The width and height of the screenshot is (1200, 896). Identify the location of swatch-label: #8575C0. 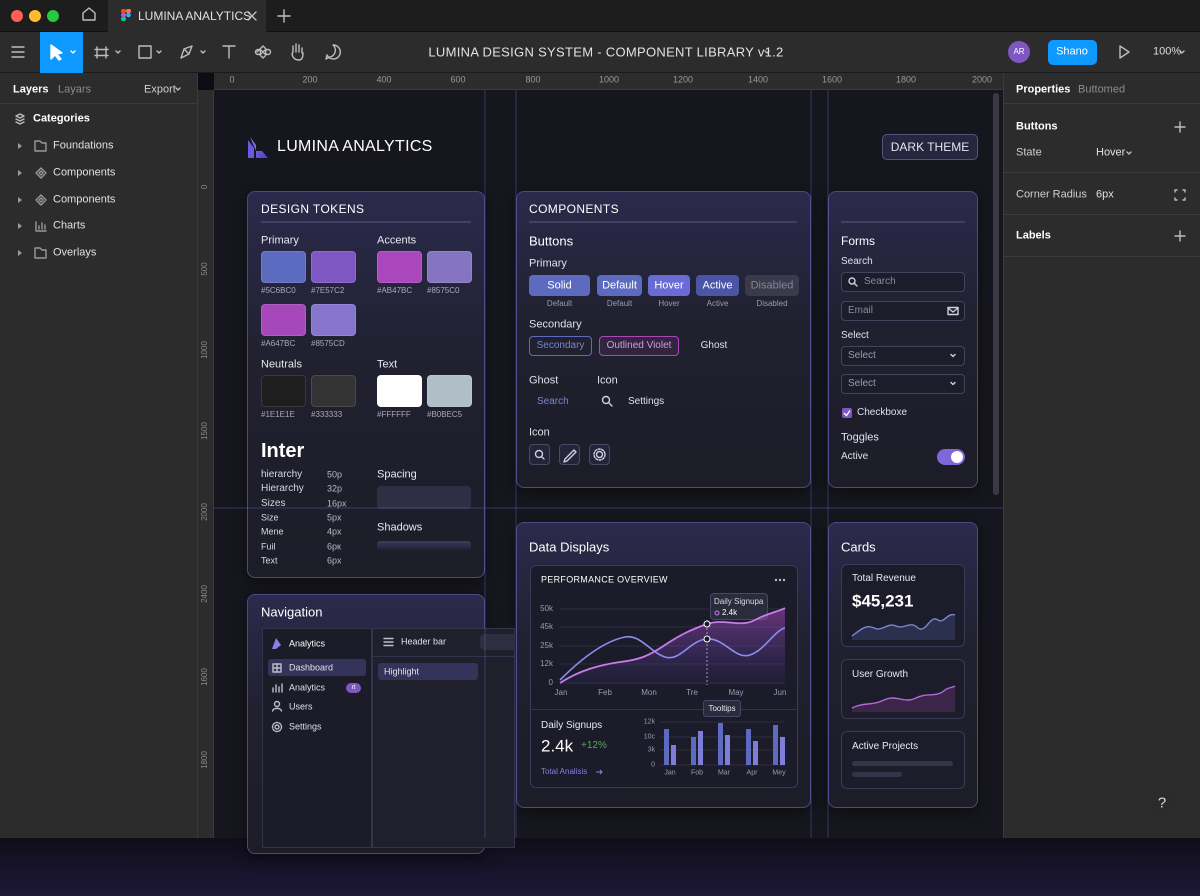
(443, 290).